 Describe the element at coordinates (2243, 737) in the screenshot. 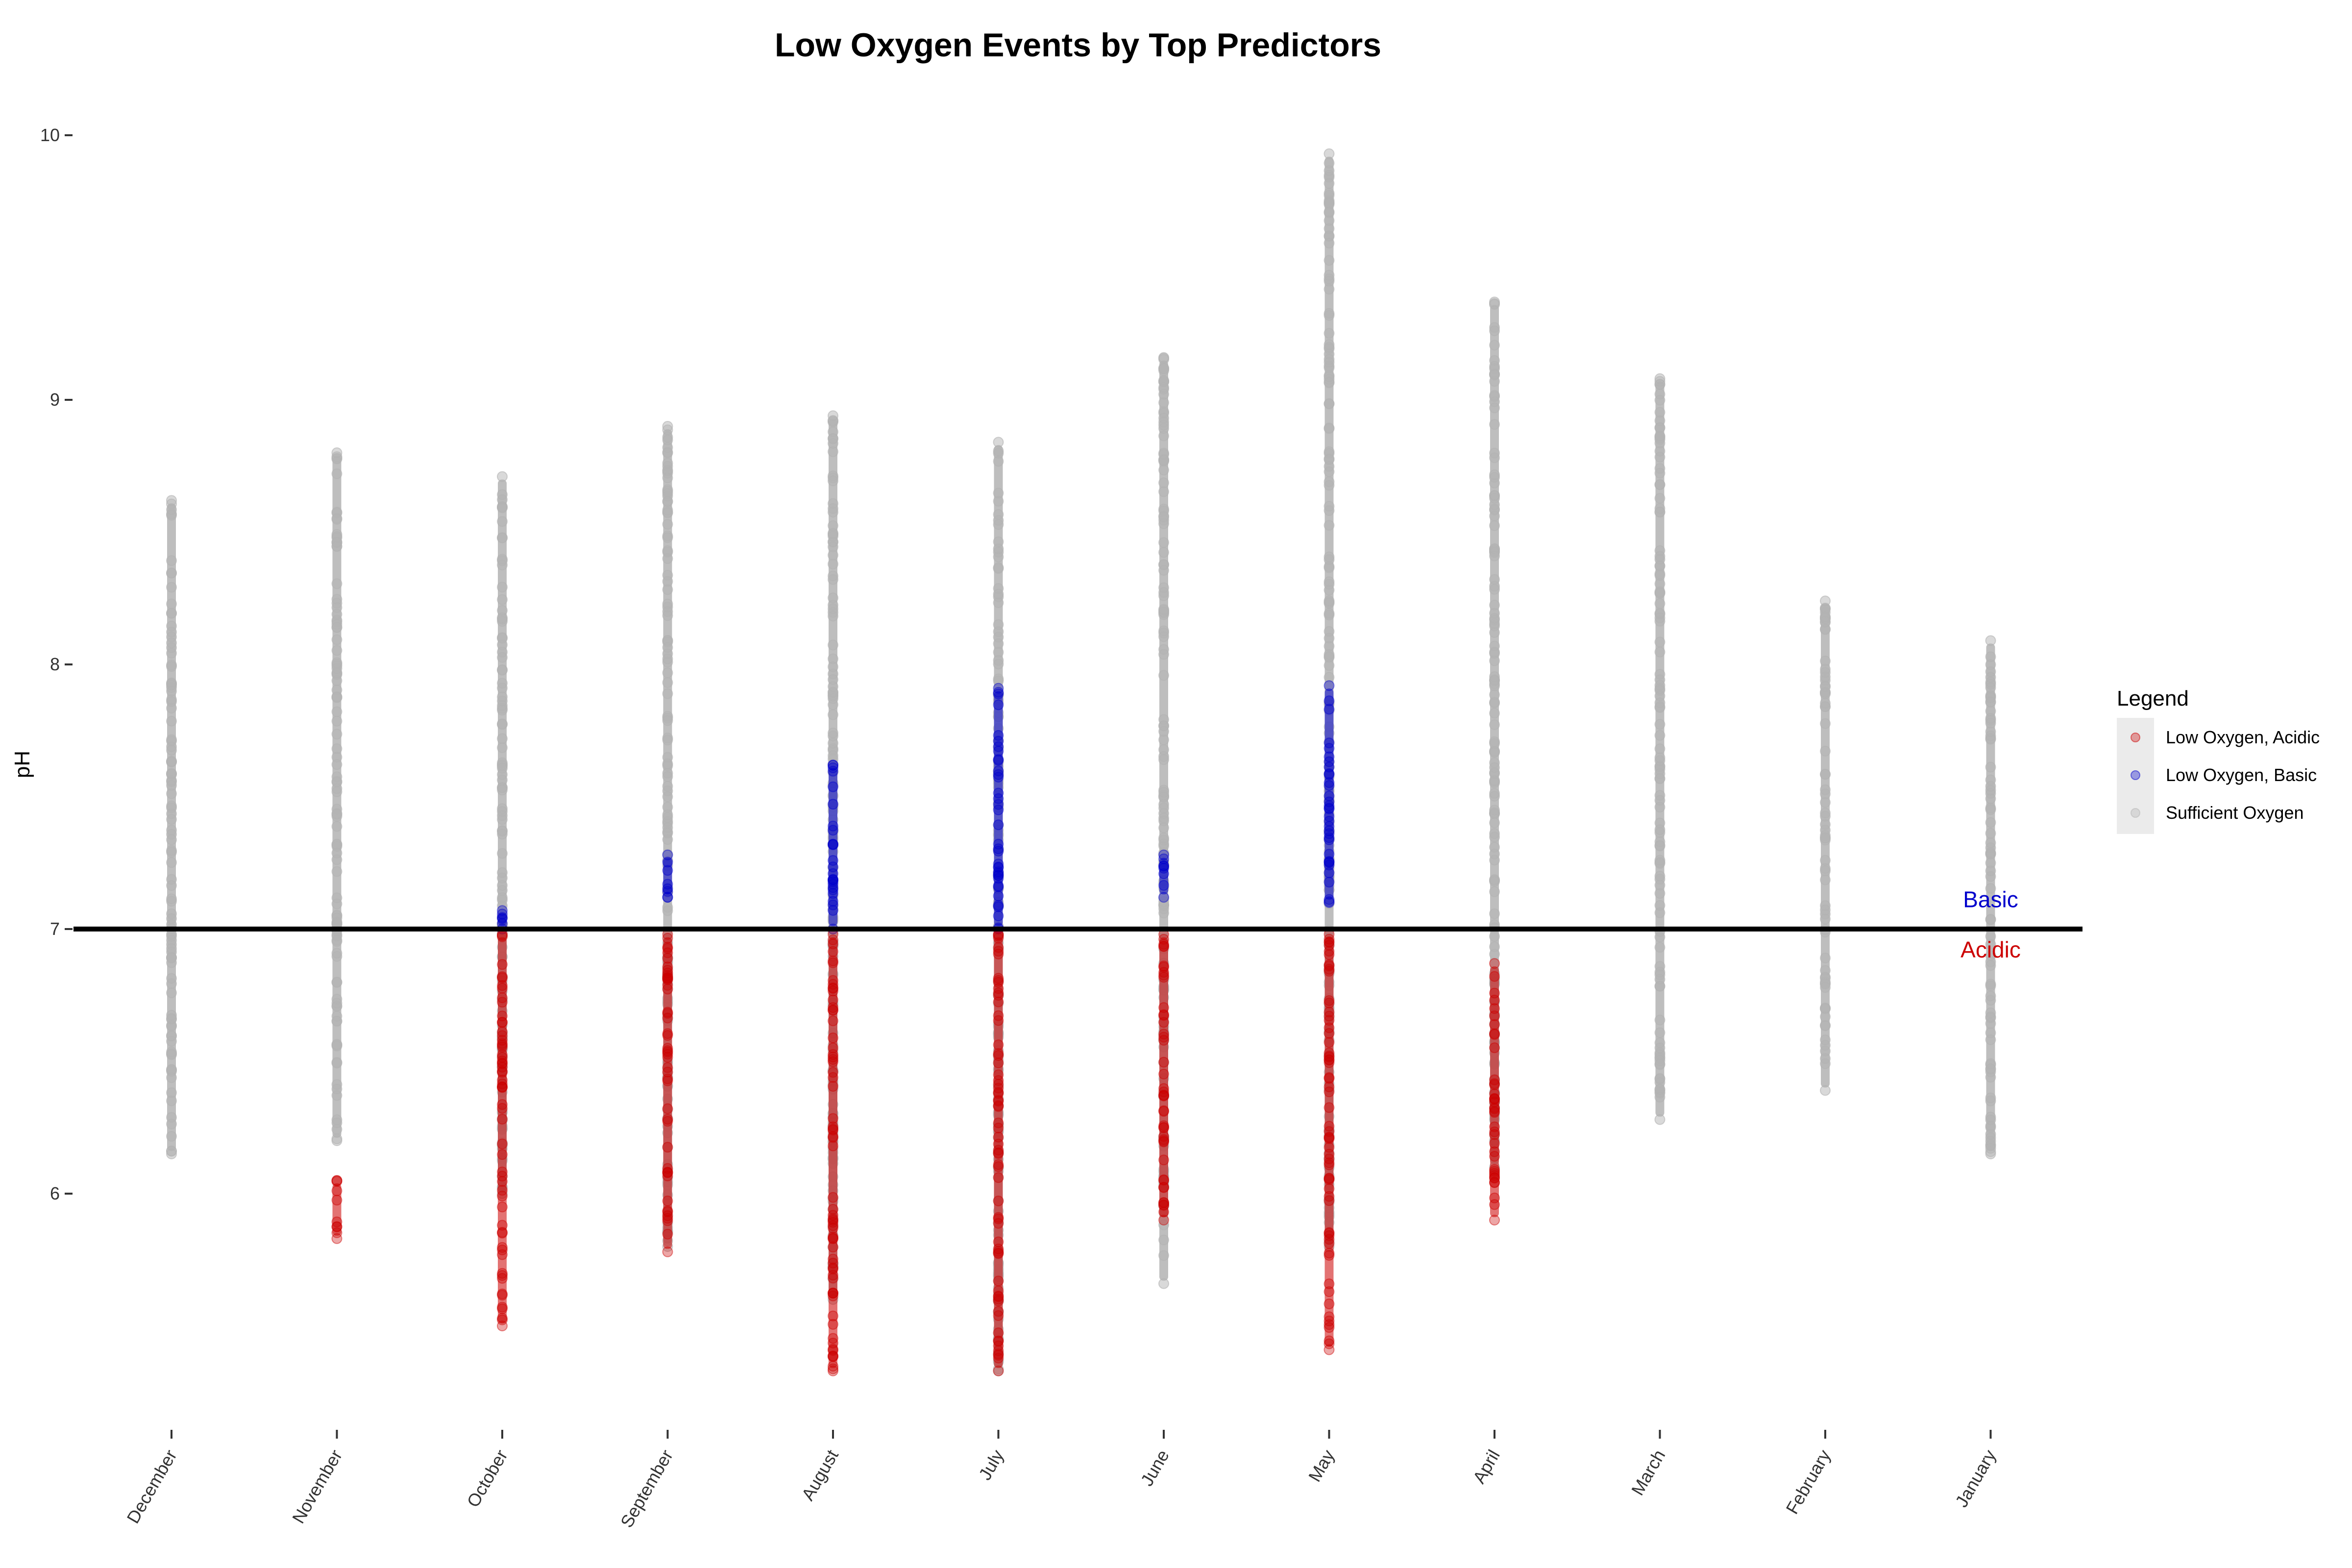

I see `legend-entry-label: Low Oxygen, Acidic` at that location.